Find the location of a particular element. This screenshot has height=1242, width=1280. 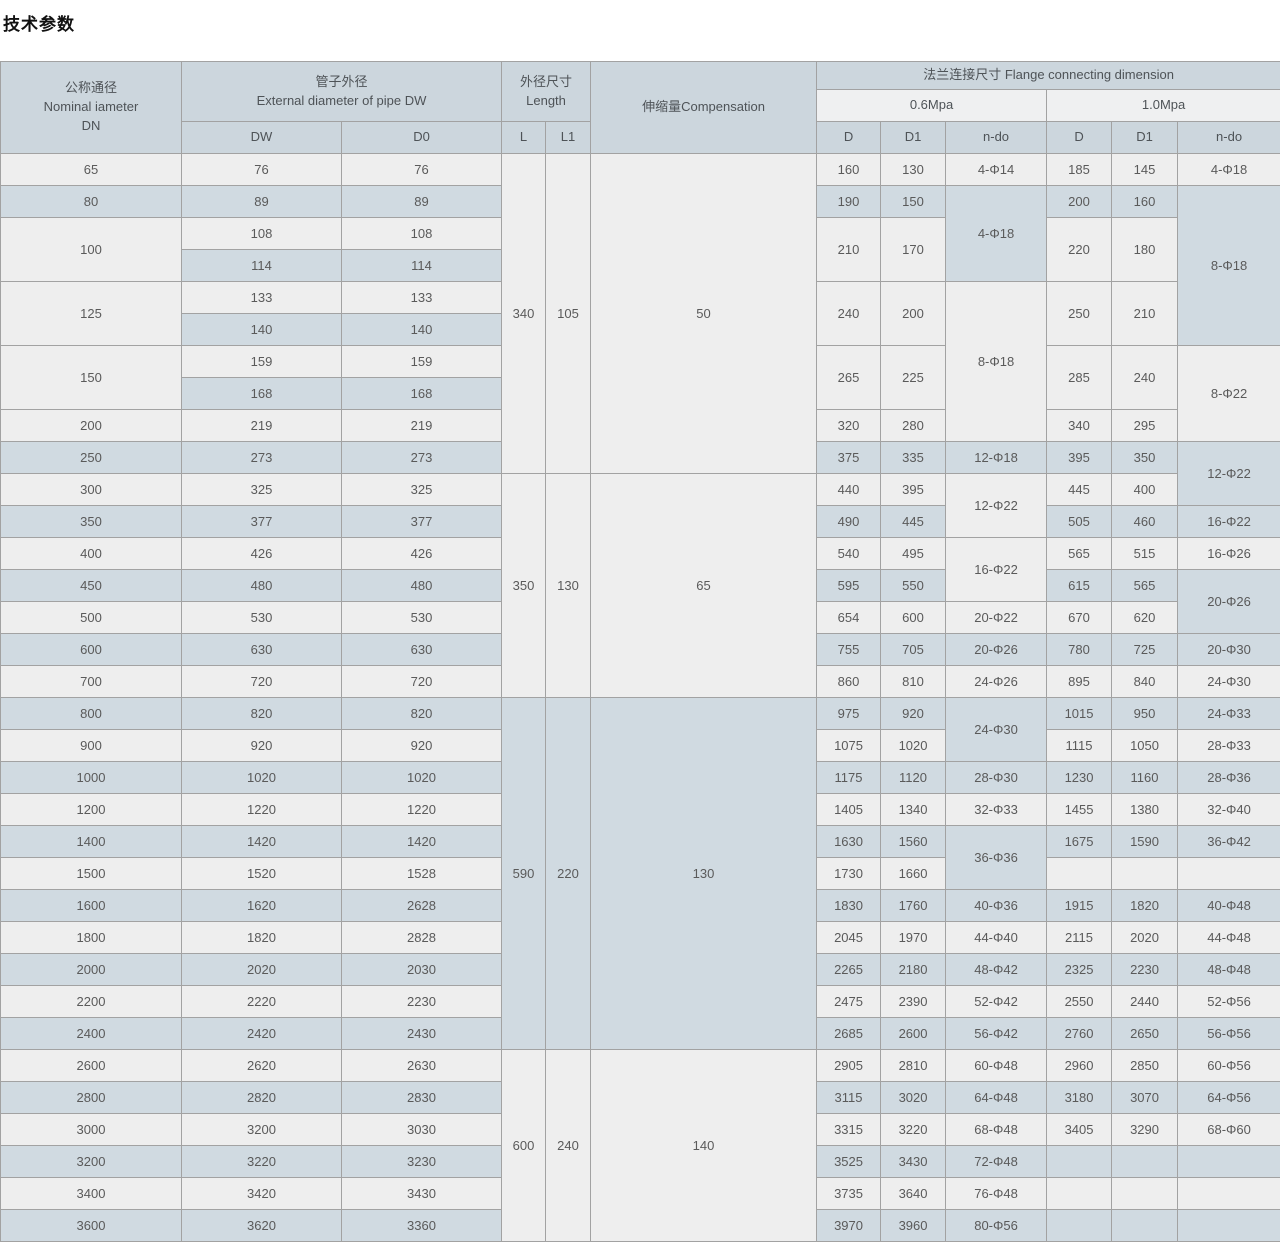

table-cell: 65 is located at coordinates (91, 170).